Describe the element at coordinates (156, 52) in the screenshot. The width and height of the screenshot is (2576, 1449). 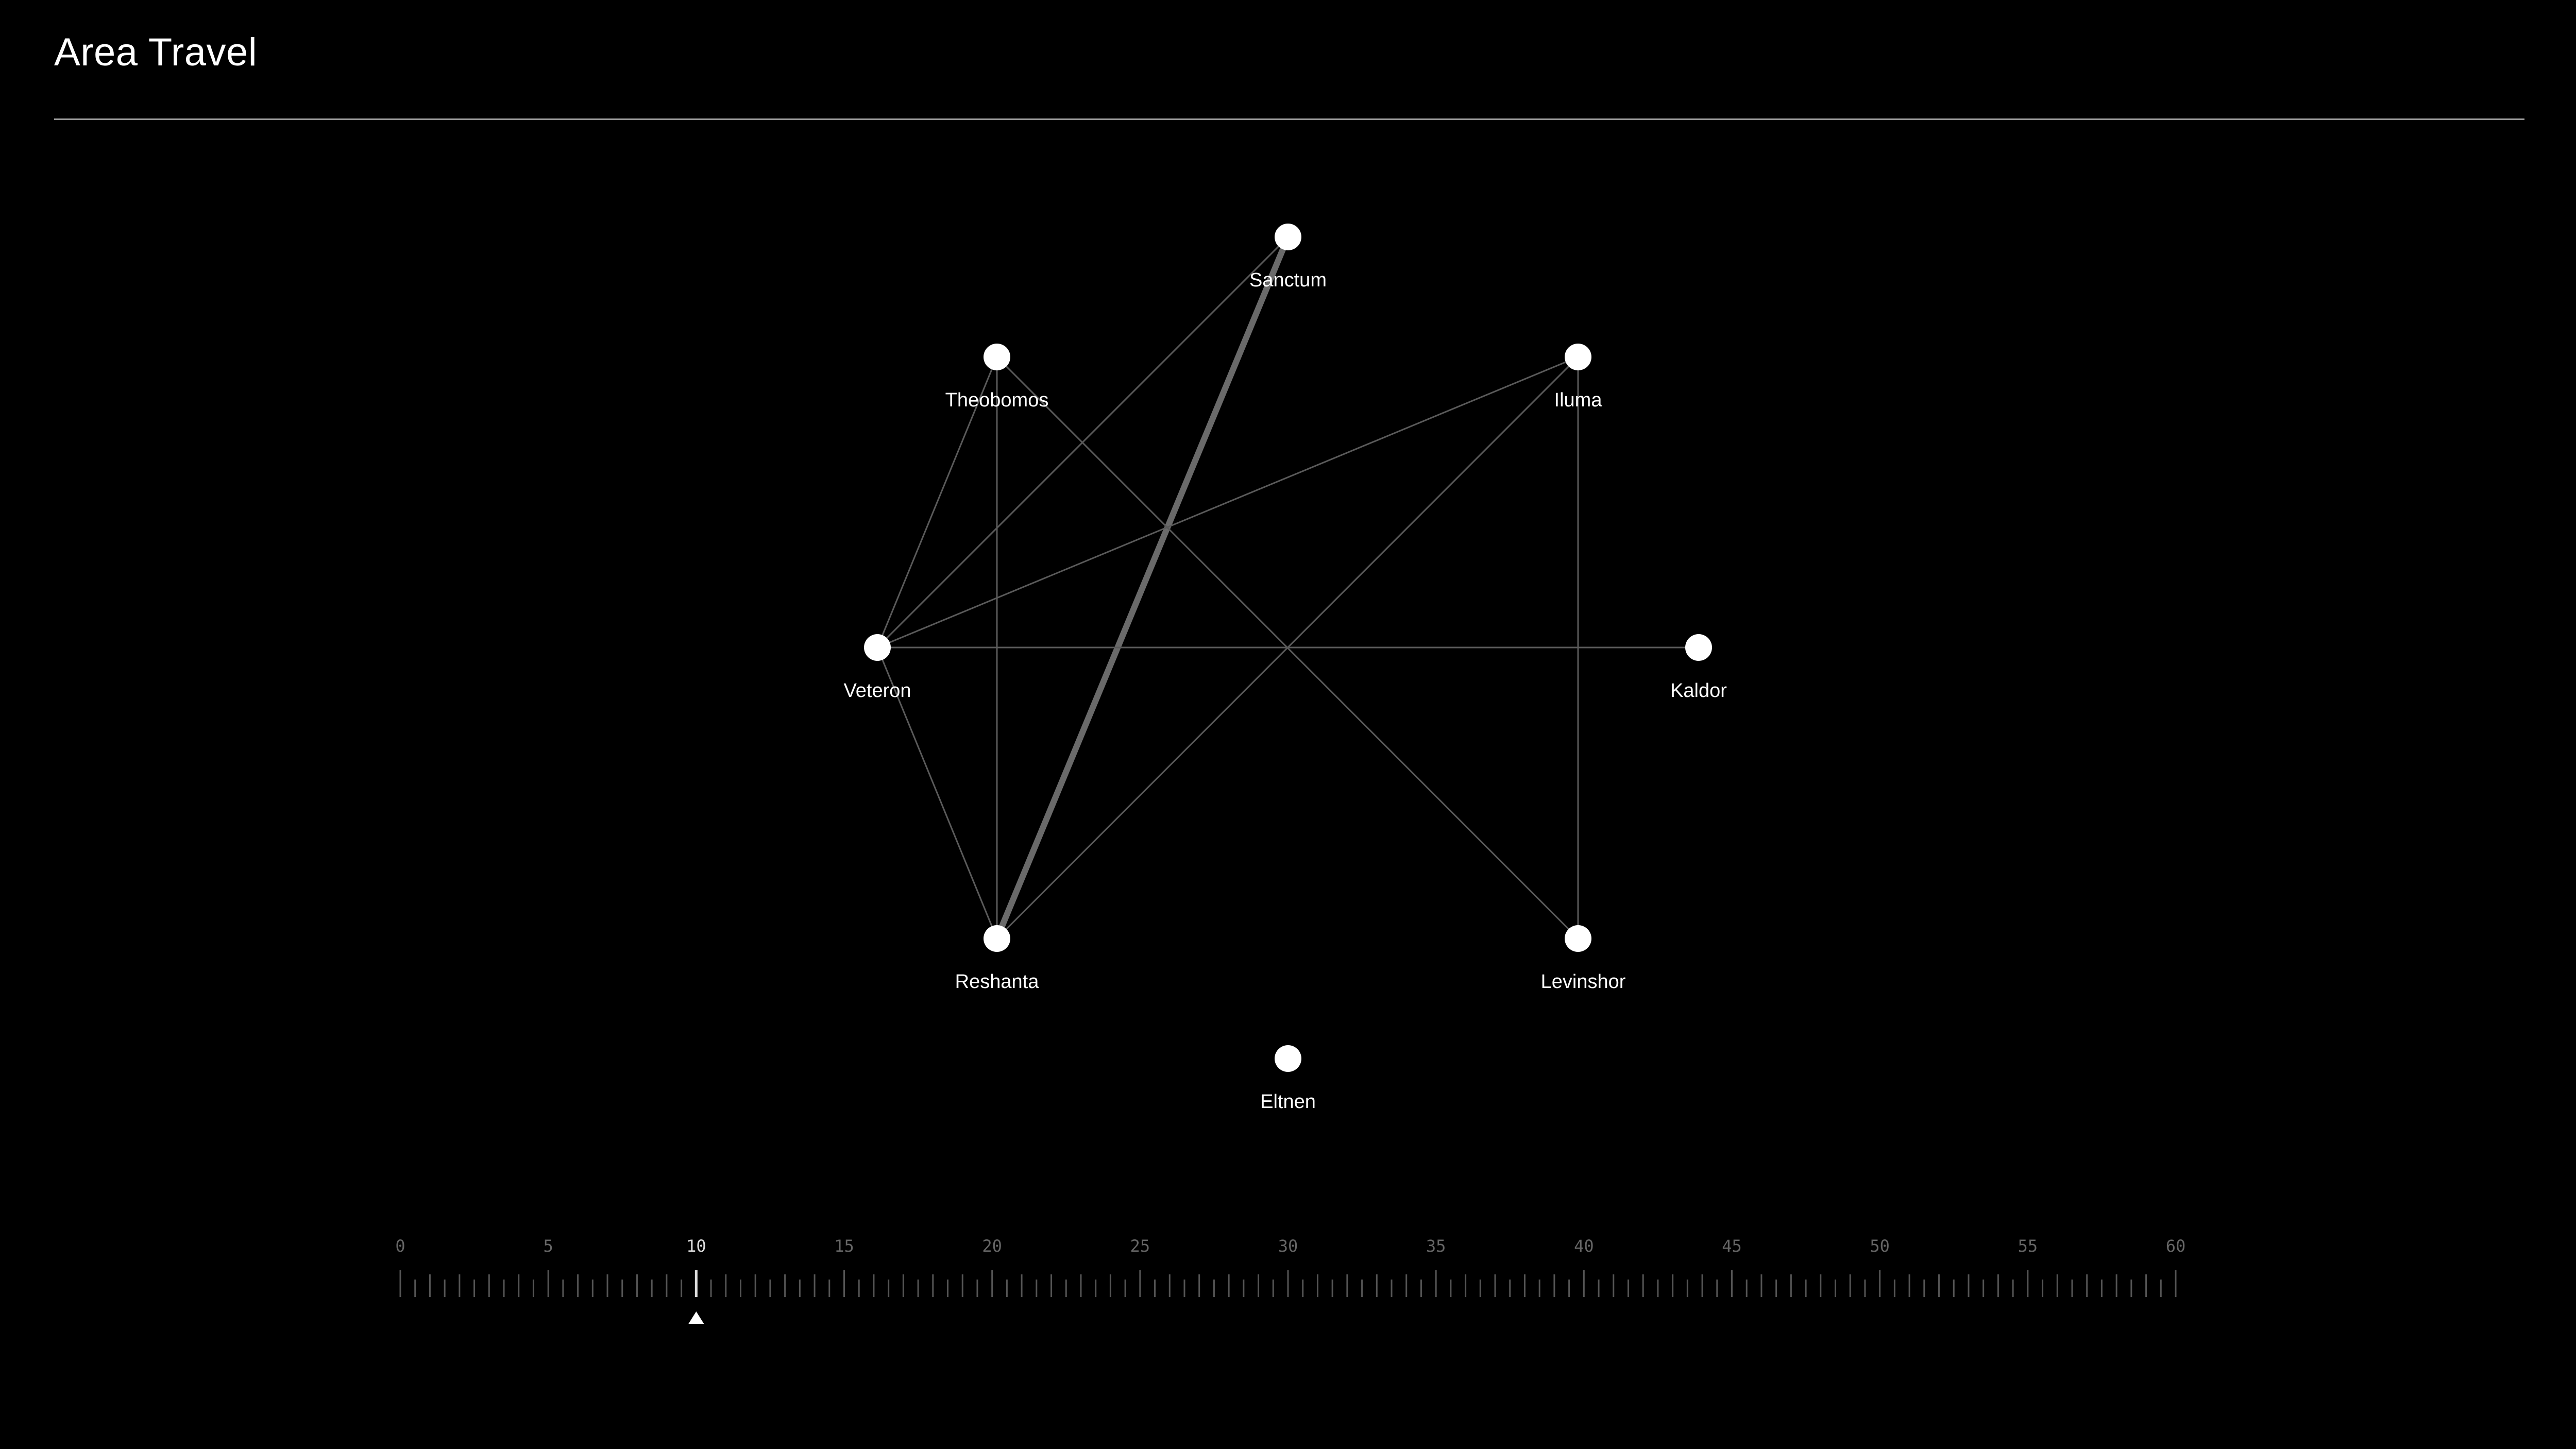
I see `page-title: Area Travel` at that location.